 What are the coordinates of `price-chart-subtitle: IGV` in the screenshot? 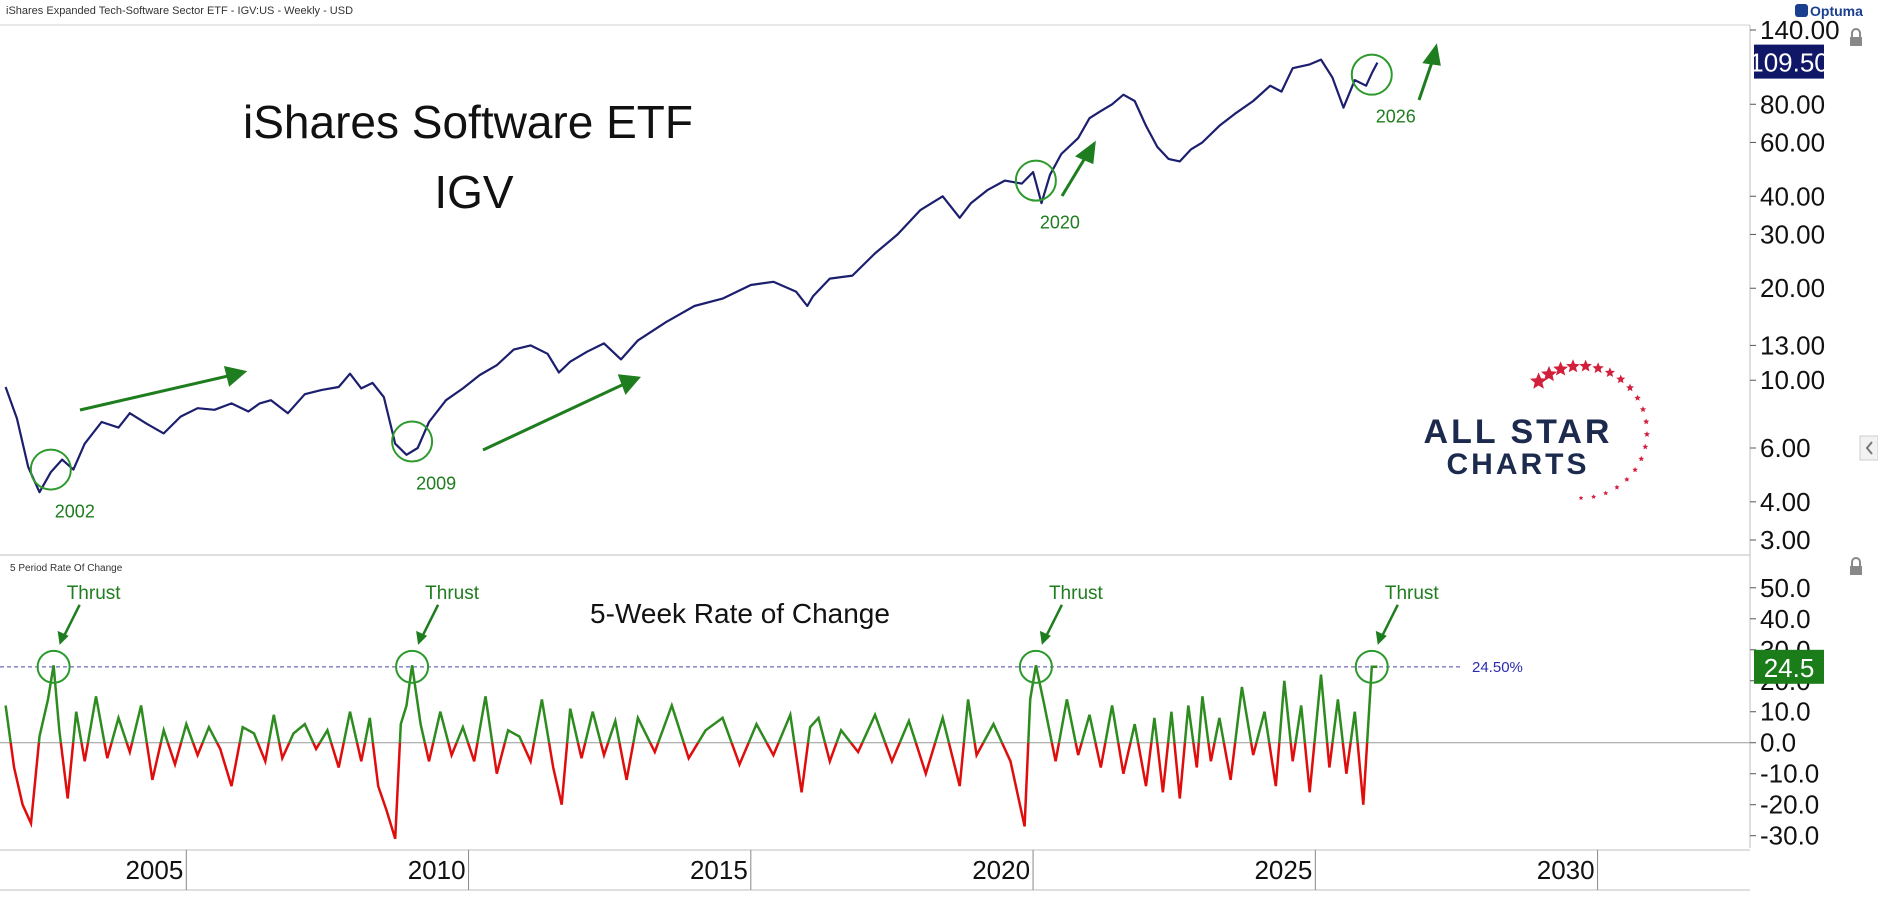 It's located at (474, 192).